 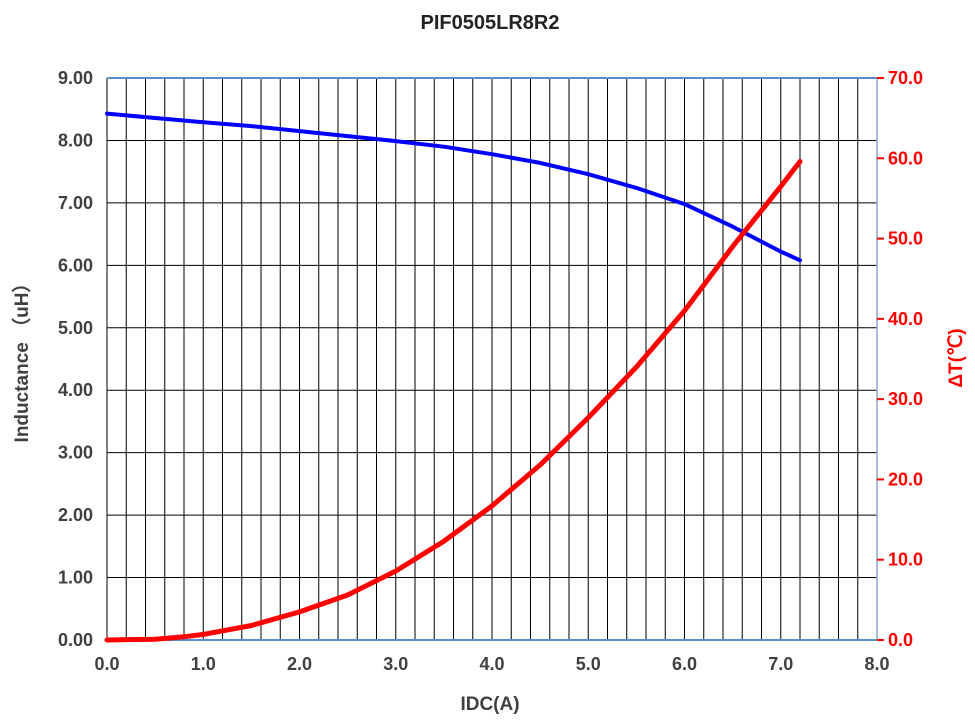 I want to click on y-tick-label: 1.00, so click(x=75, y=578).